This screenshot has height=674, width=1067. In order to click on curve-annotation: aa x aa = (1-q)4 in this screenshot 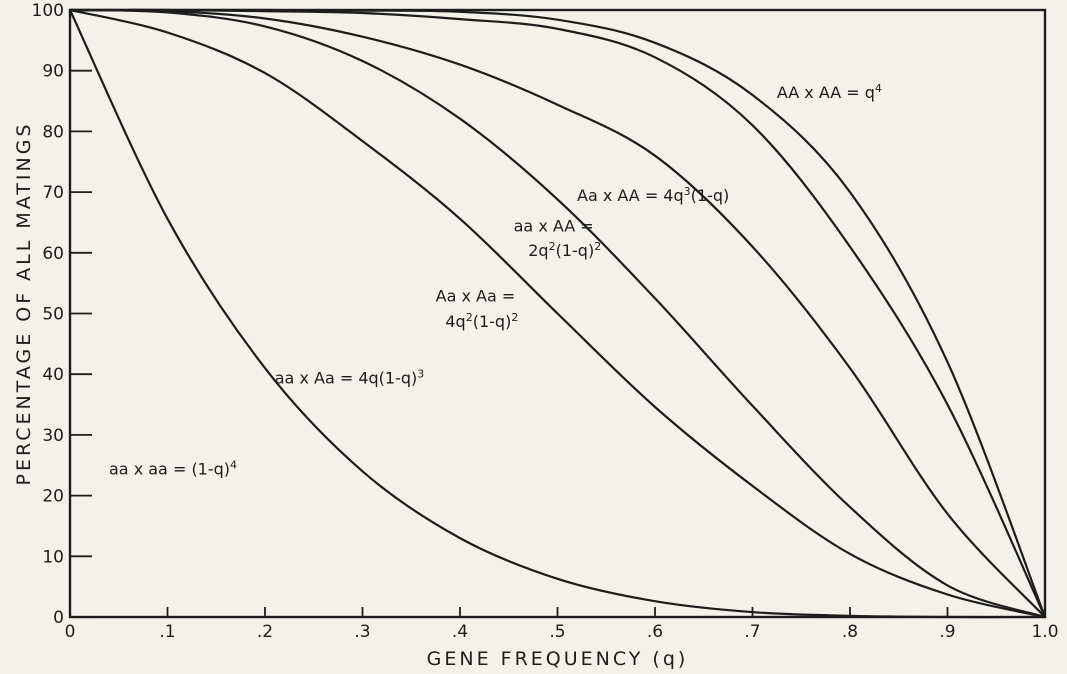, I will do `click(173, 468)`.